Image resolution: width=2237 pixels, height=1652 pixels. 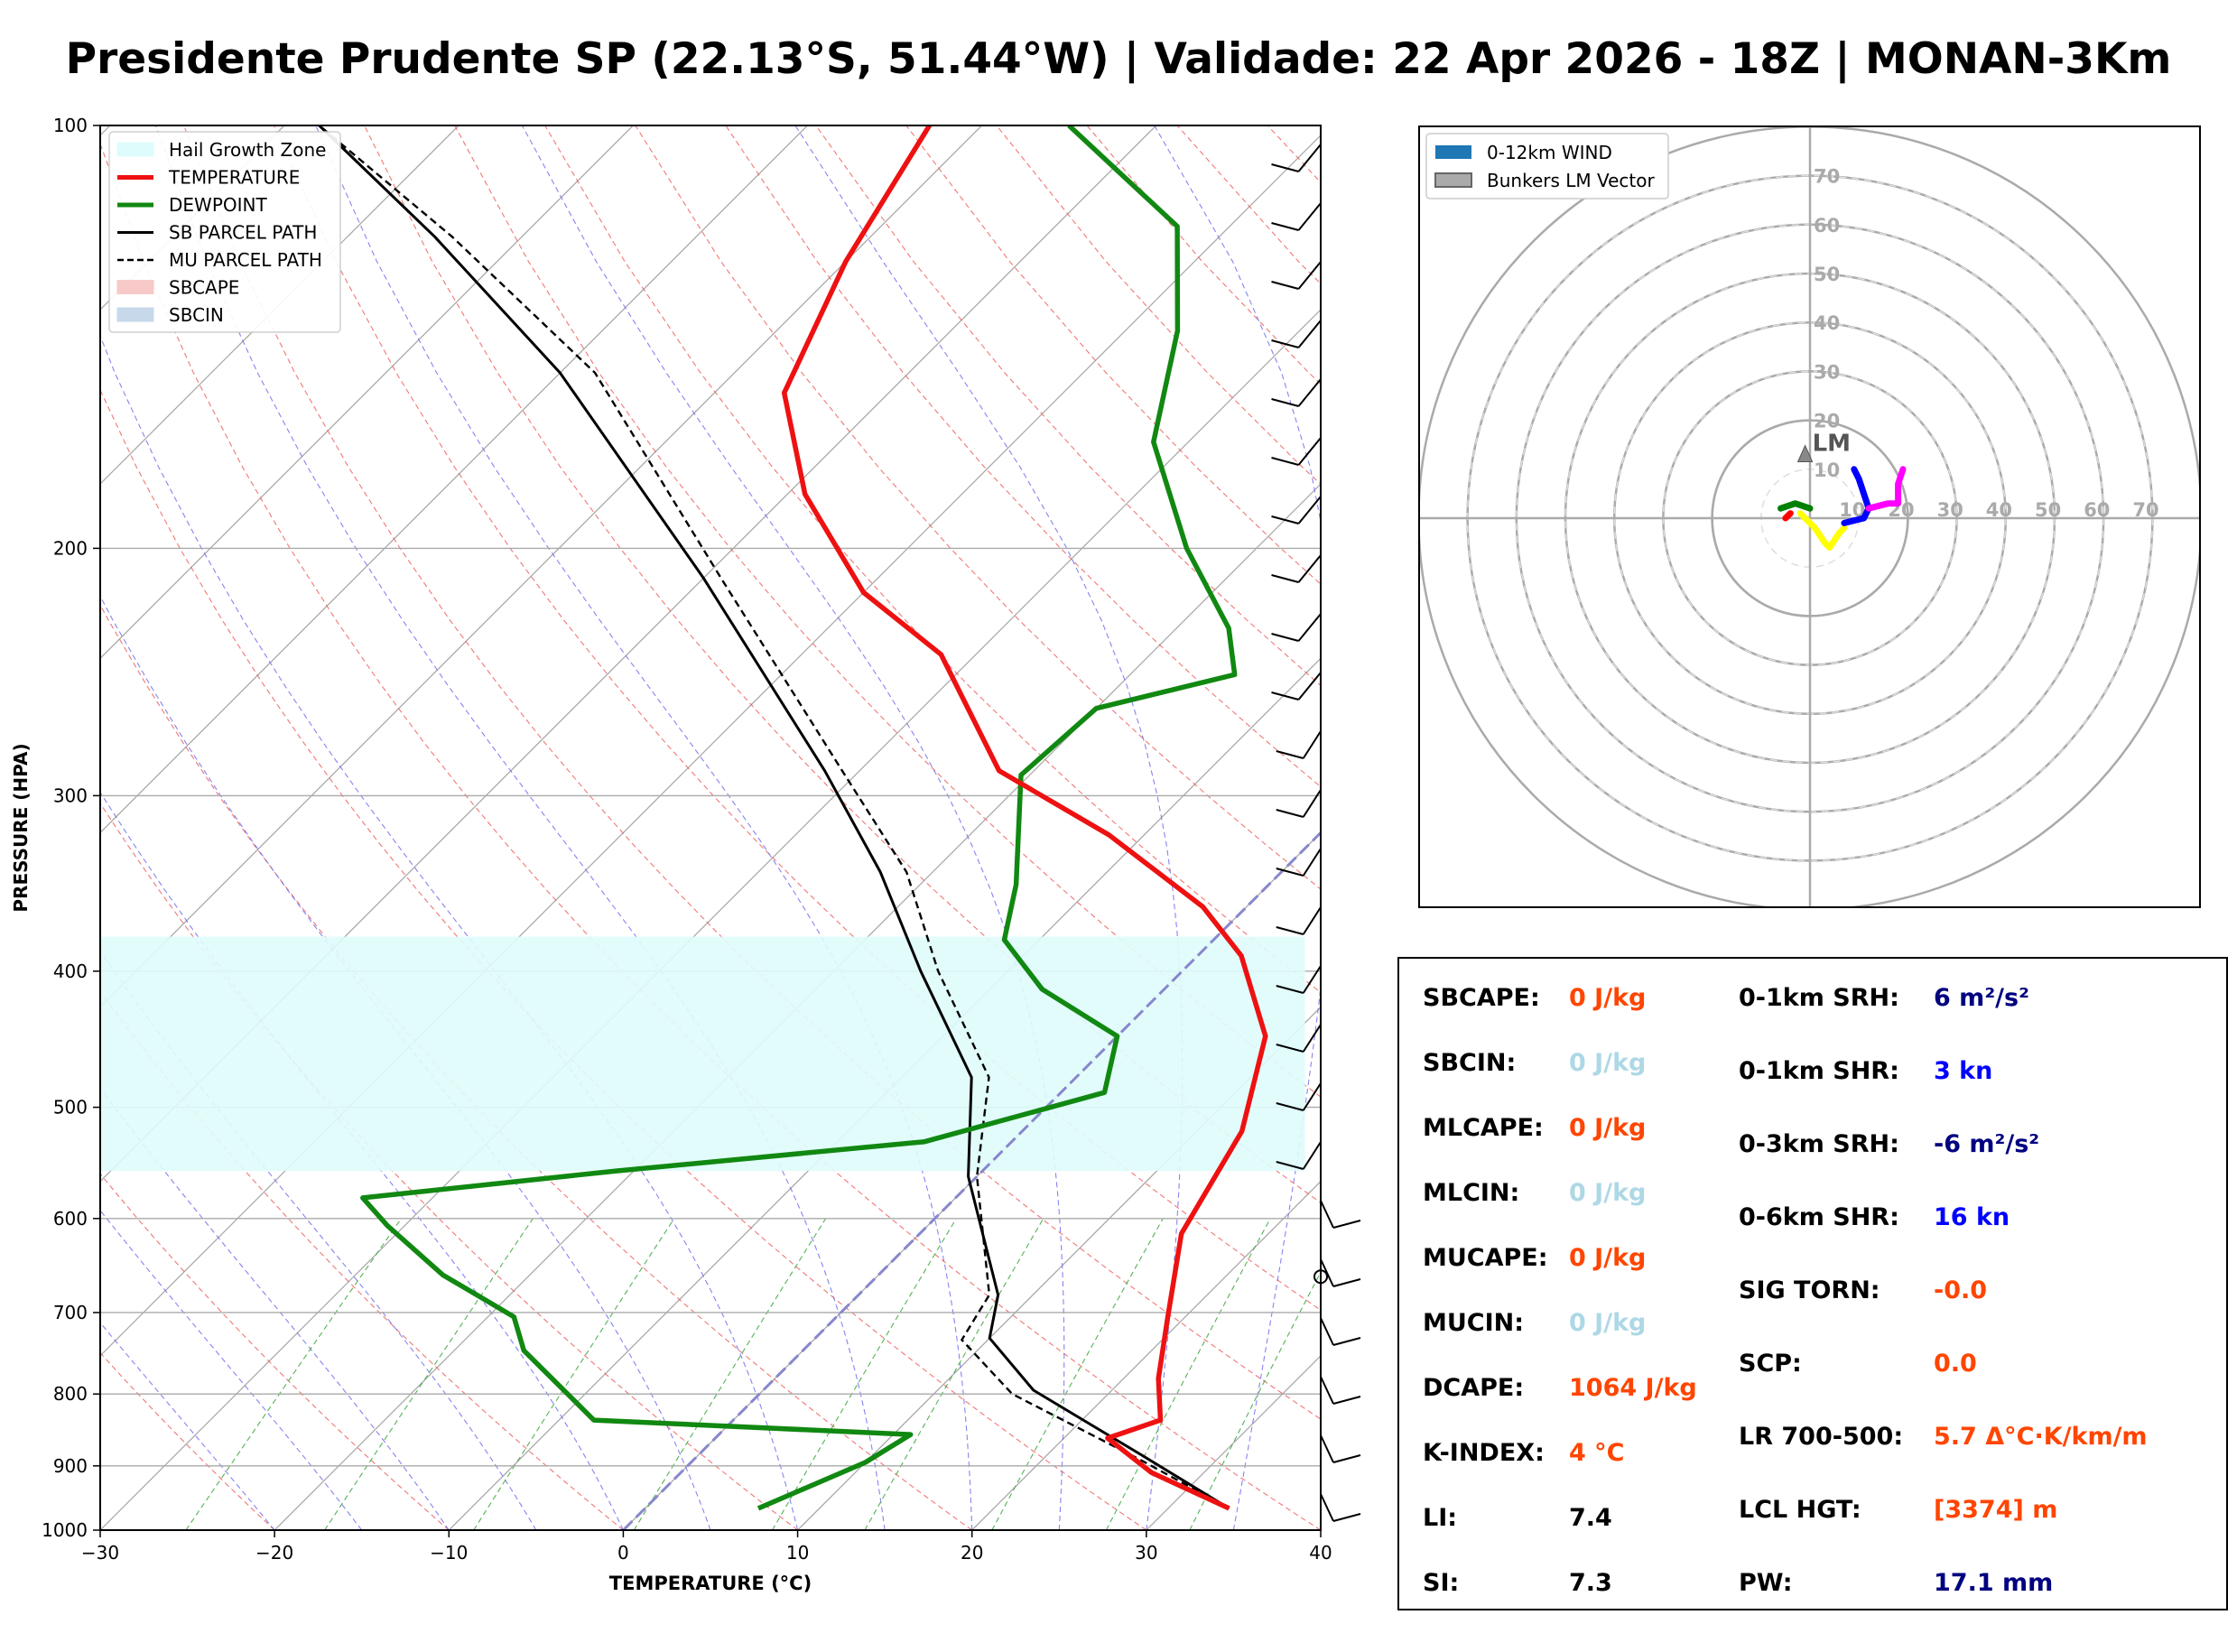 I want to click on y-tick-label: 700, so click(x=70, y=1312).